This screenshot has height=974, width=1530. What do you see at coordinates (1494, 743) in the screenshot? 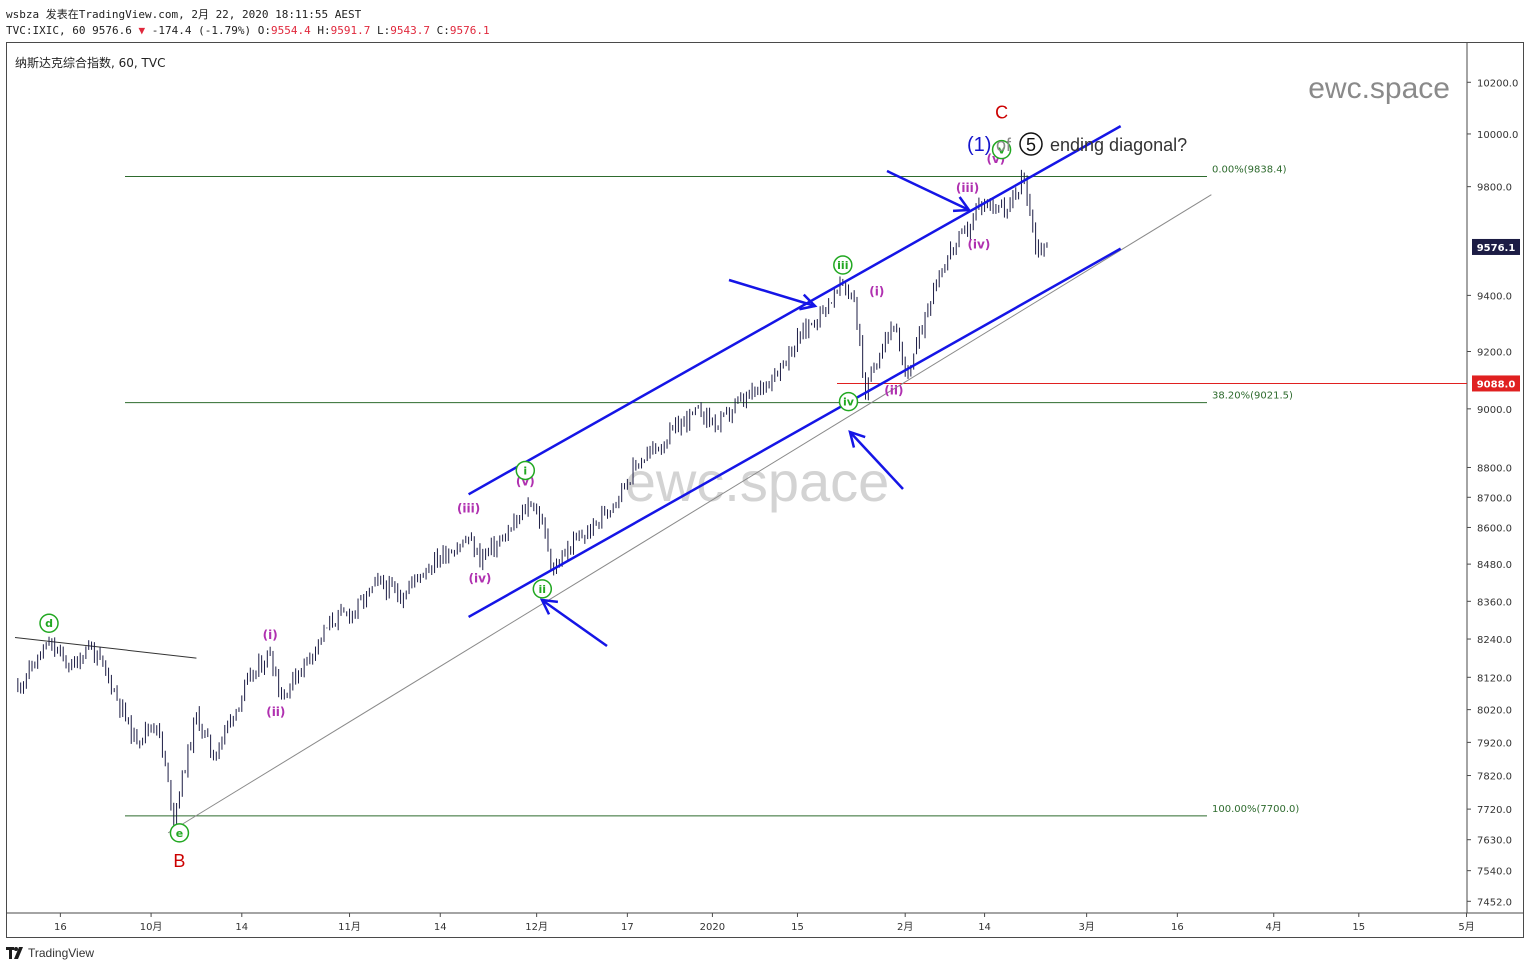
I see `y-tick-label: 7920.0` at bounding box center [1494, 743].